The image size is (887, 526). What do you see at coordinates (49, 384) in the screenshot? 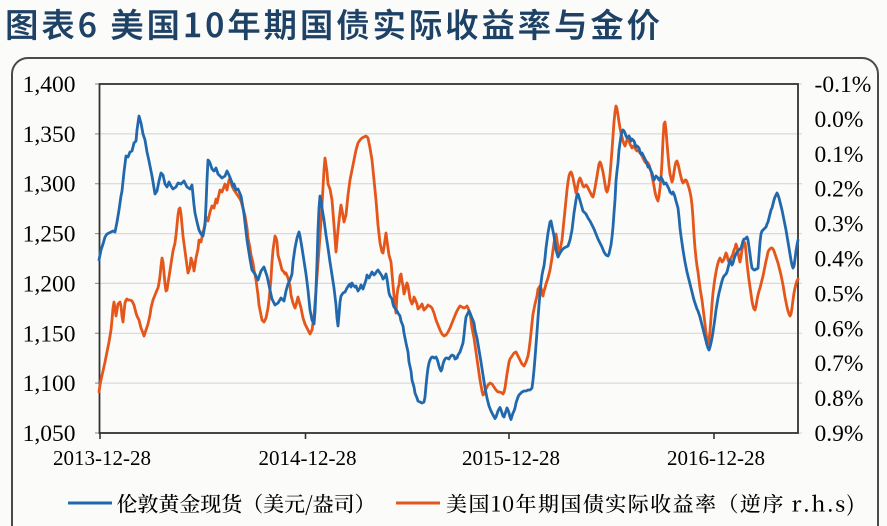
I see `svg-text: 1,100` at bounding box center [49, 384].